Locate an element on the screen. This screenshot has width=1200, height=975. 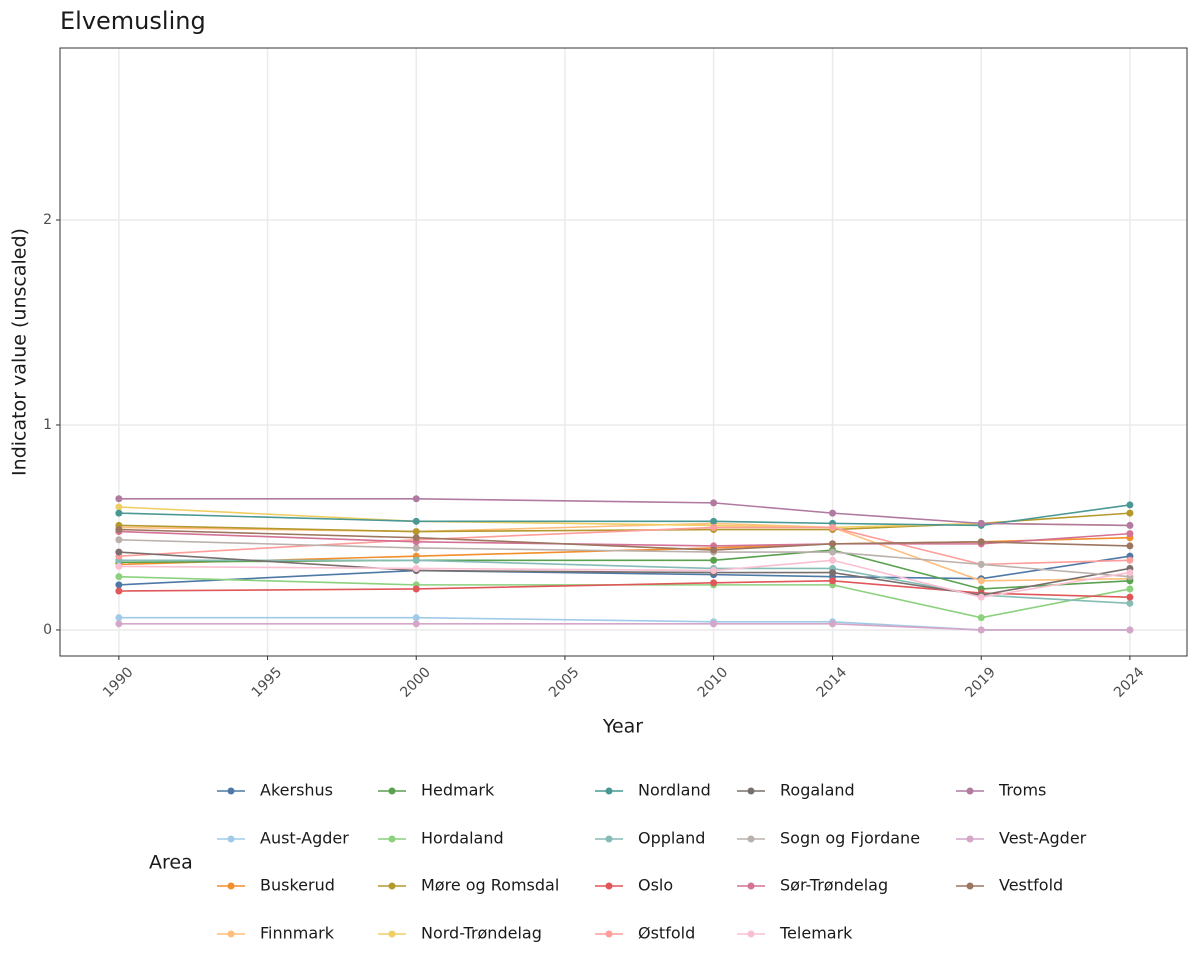
legend-label: Østfold is located at coordinates (666, 933).